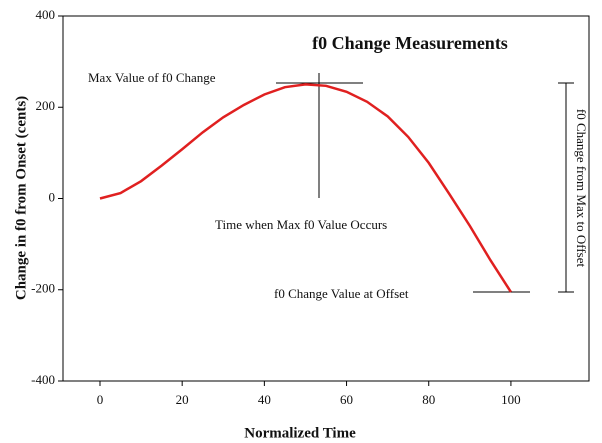 This screenshot has width=602, height=443. What do you see at coordinates (46, 14) in the screenshot?
I see `y-tick-label: 400` at bounding box center [46, 14].